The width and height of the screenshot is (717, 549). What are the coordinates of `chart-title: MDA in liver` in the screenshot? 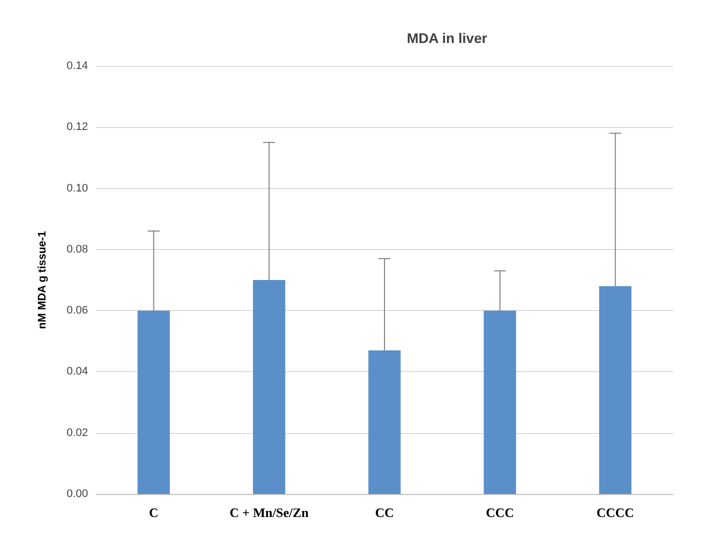 It's located at (447, 38).